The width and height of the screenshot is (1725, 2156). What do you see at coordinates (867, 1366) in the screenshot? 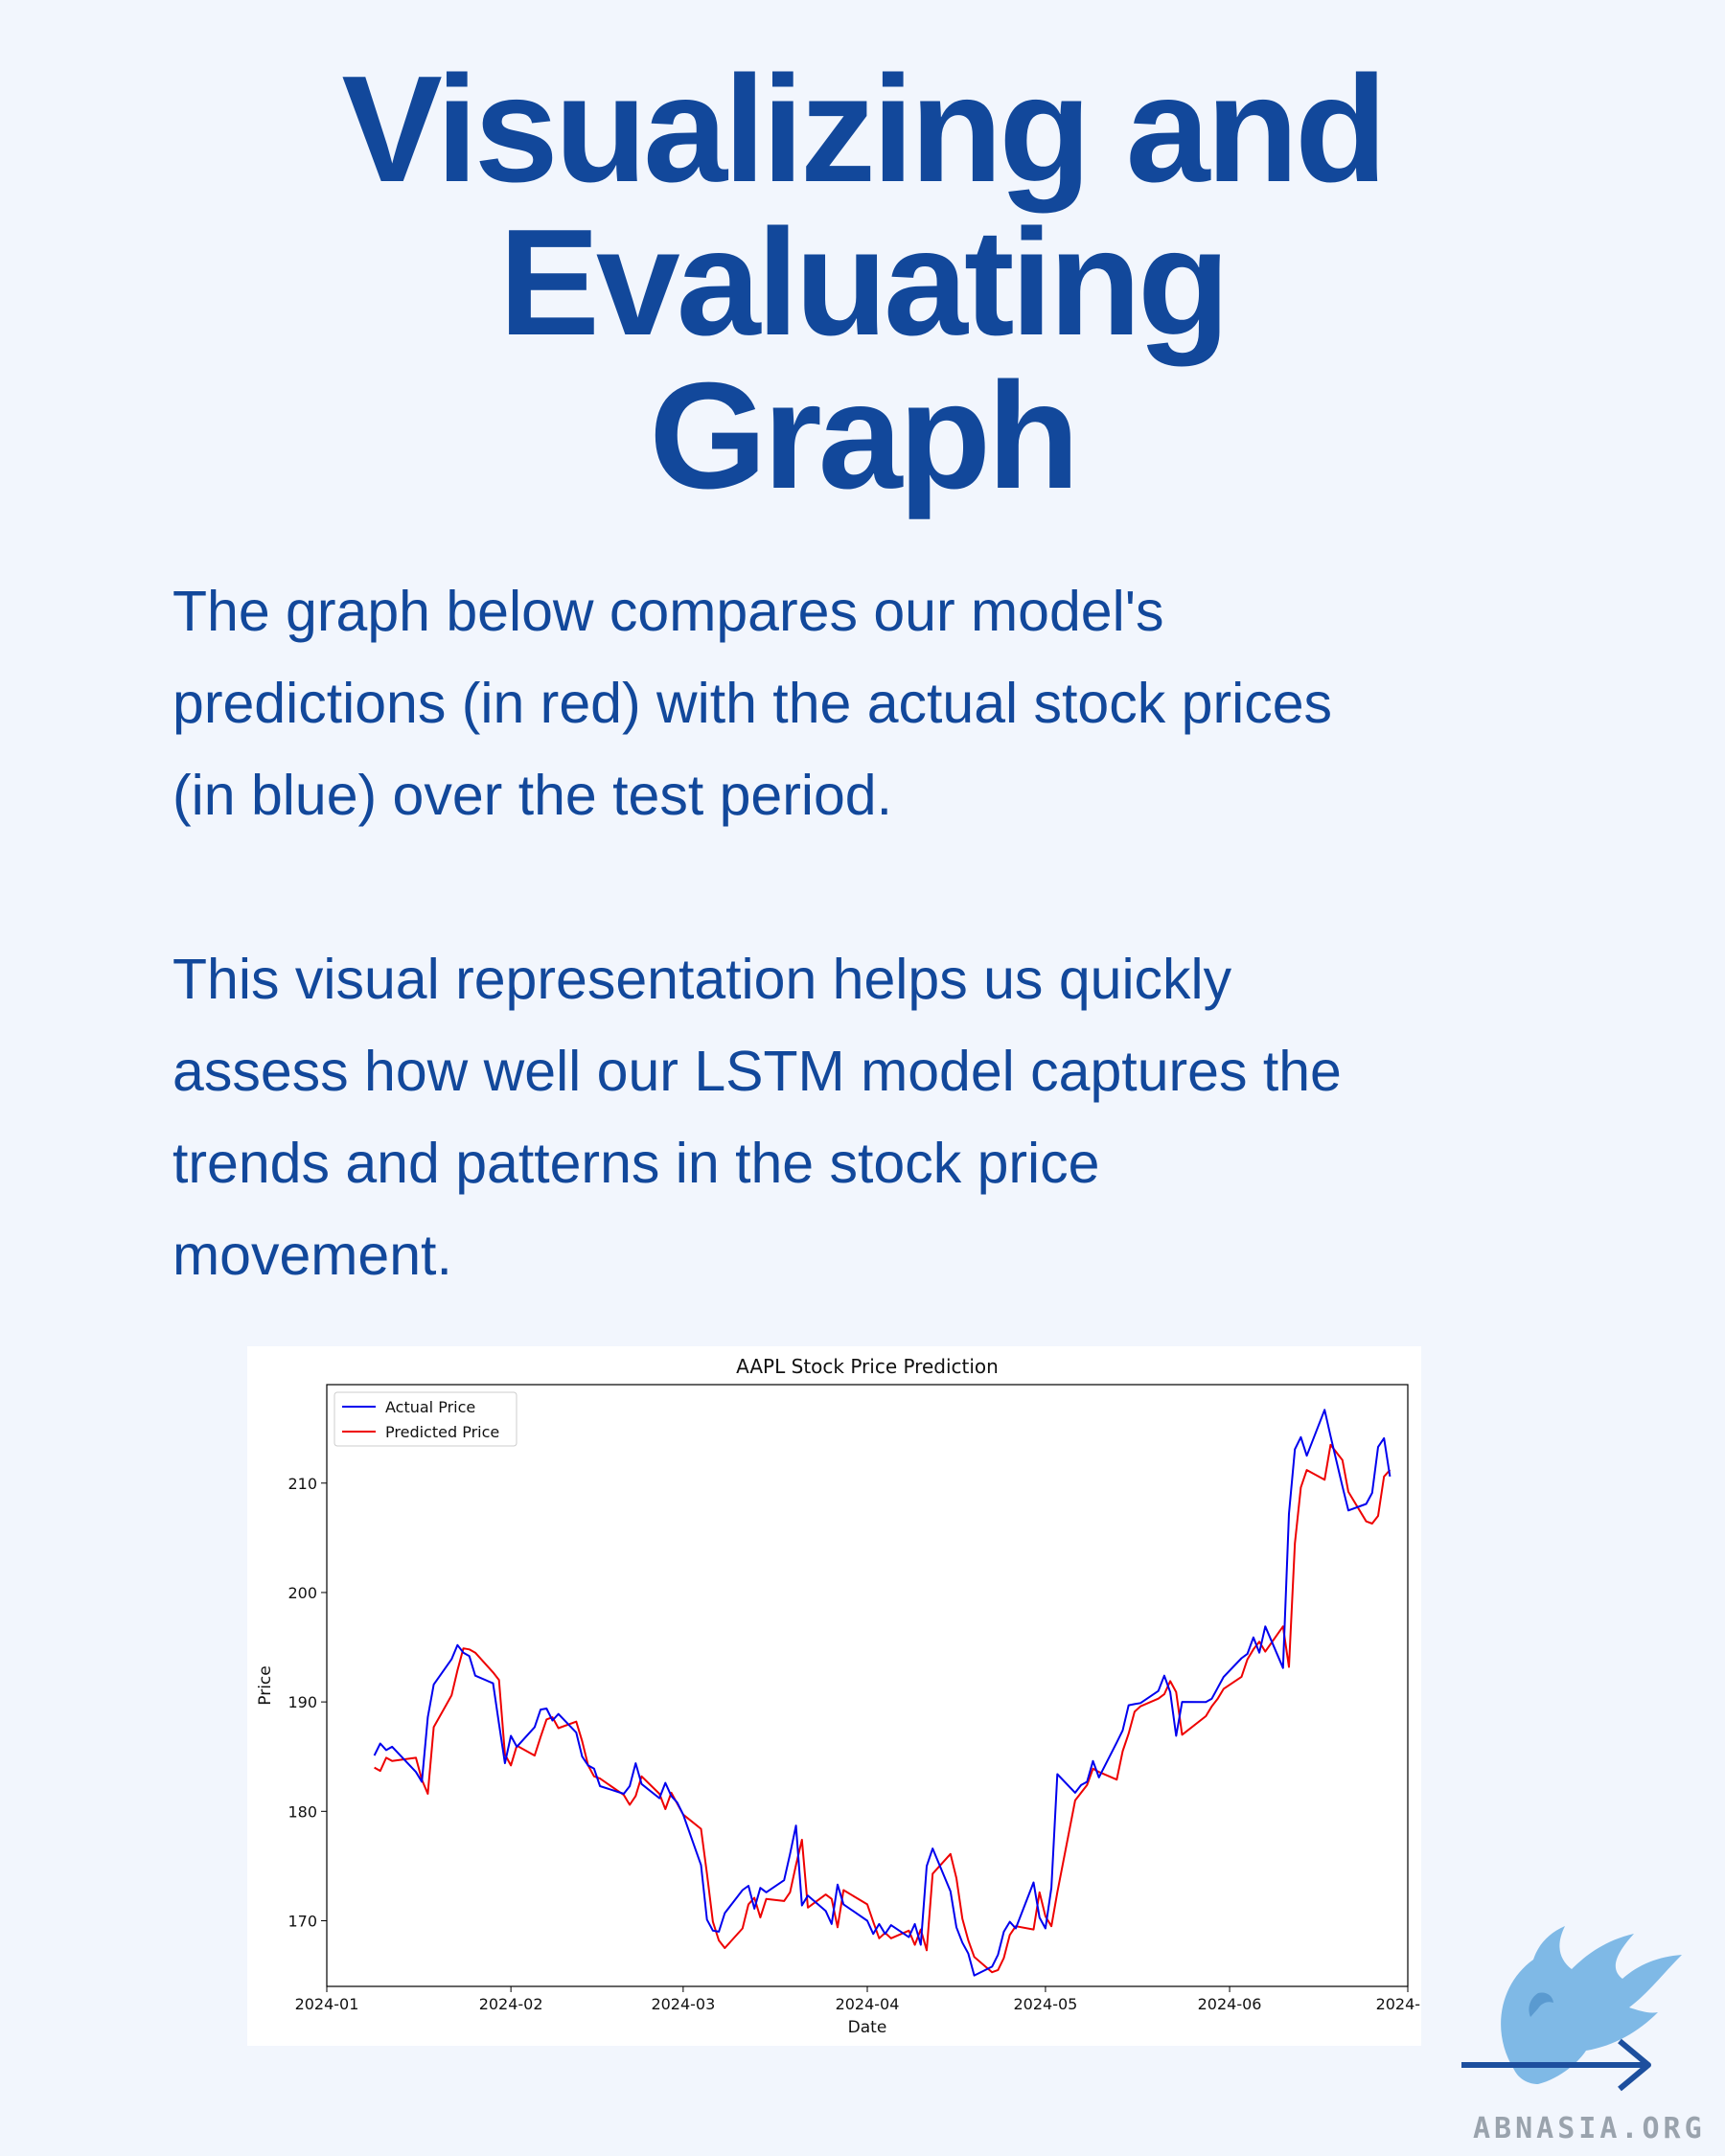
I see `chart-title: AAPL Stock Price Prediction` at bounding box center [867, 1366].